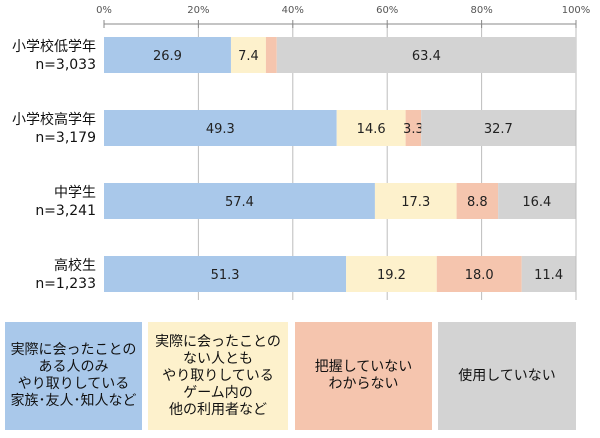 This screenshot has height=438, width=600. What do you see at coordinates (218, 376) in the screenshot?
I see `legend-item: 実際に会ったことの ない人とも やり取りしている ゲーム内の 他の利用者など` at bounding box center [218, 376].